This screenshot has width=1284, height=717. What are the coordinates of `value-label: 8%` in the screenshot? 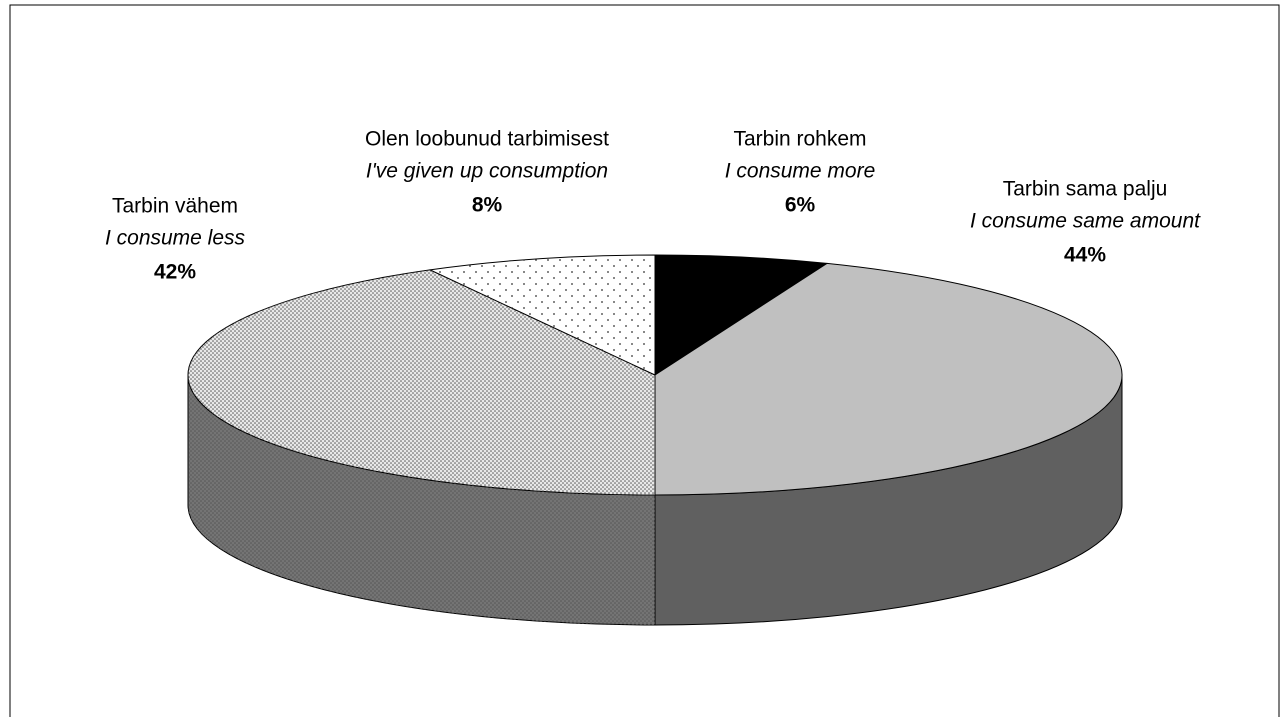 It's located at (487, 205).